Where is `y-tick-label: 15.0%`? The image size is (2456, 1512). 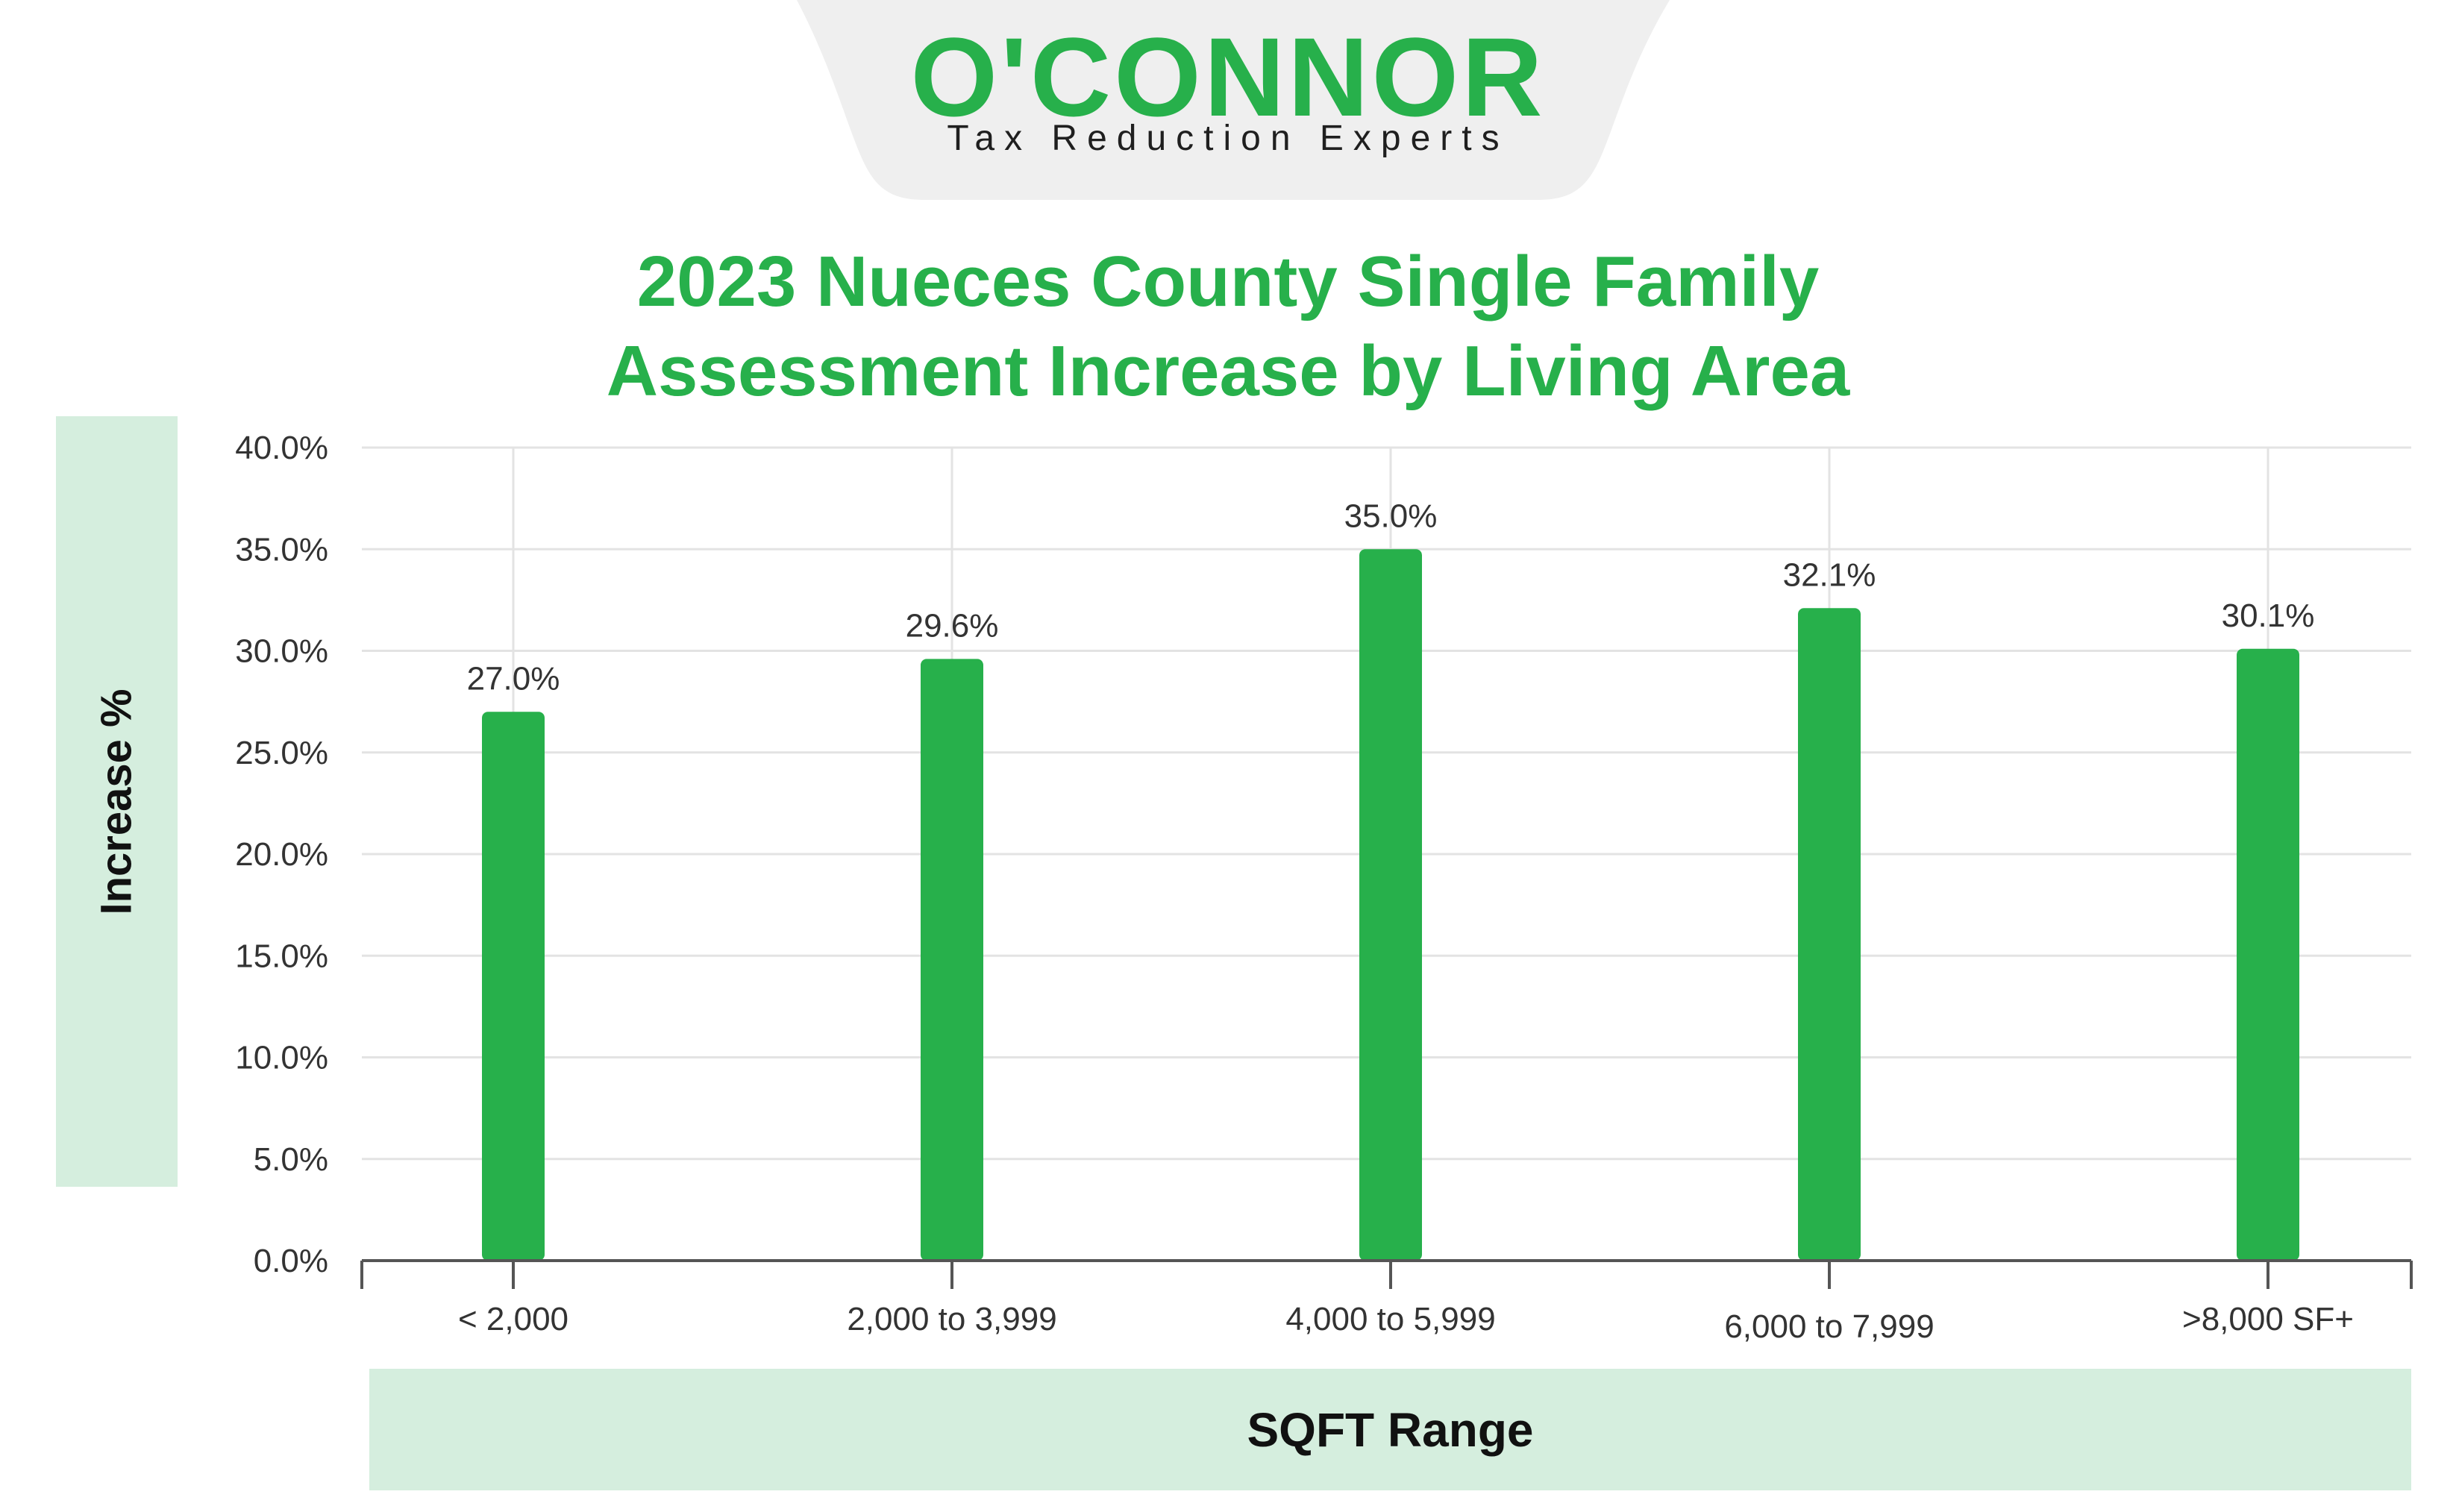 y-tick-label: 15.0% is located at coordinates (281, 956).